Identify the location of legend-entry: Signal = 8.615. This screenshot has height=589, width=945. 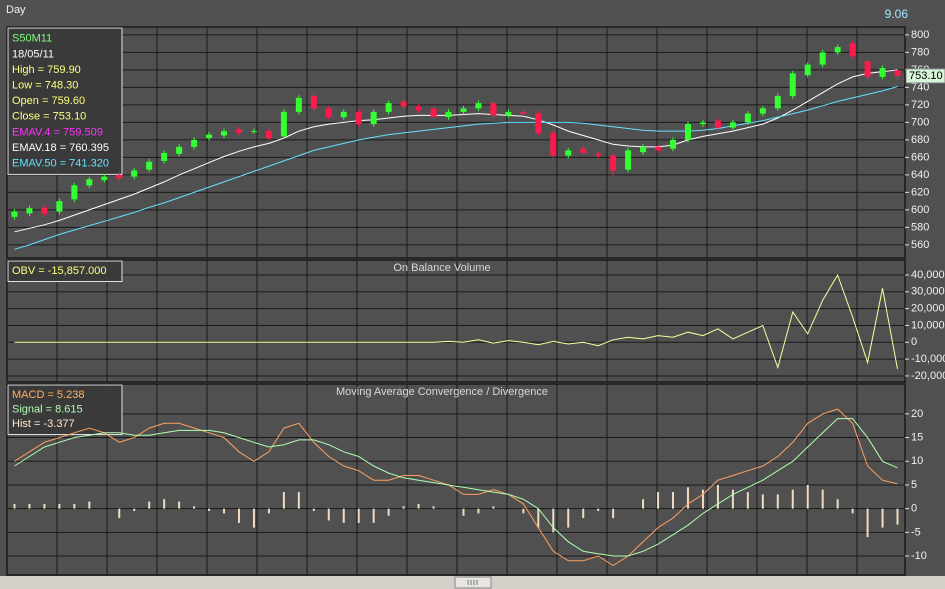
(47, 410).